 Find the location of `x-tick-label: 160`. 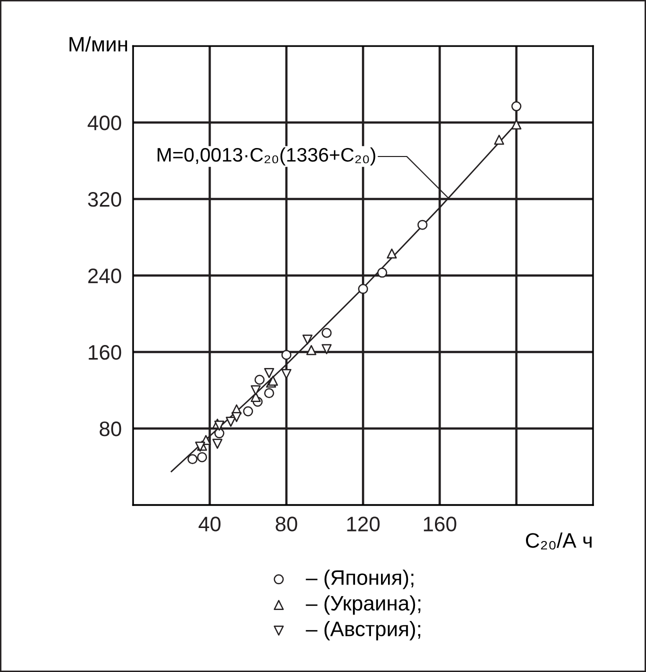

x-tick-label: 160 is located at coordinates (440, 524).